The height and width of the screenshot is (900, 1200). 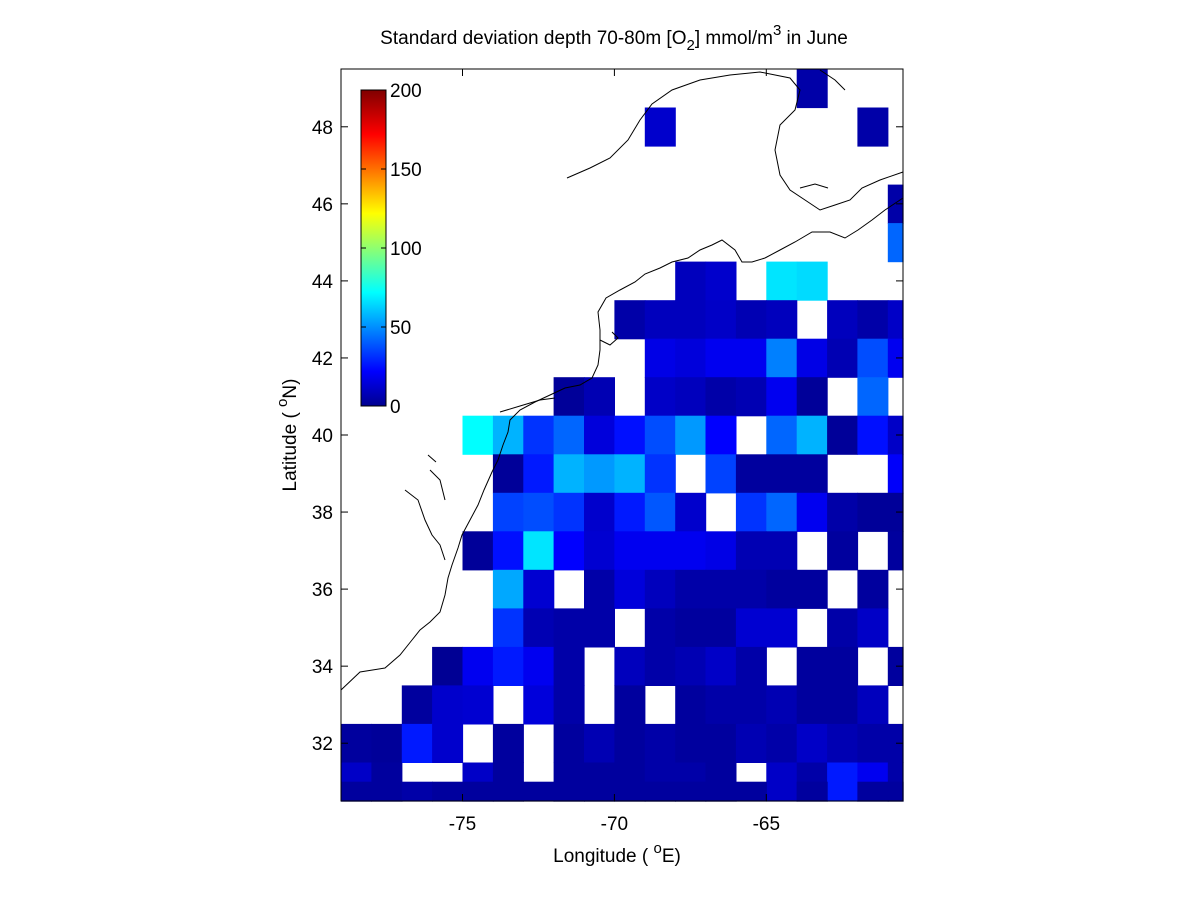 What do you see at coordinates (814, 186) in the screenshot?
I see `coastline-pei` at bounding box center [814, 186].